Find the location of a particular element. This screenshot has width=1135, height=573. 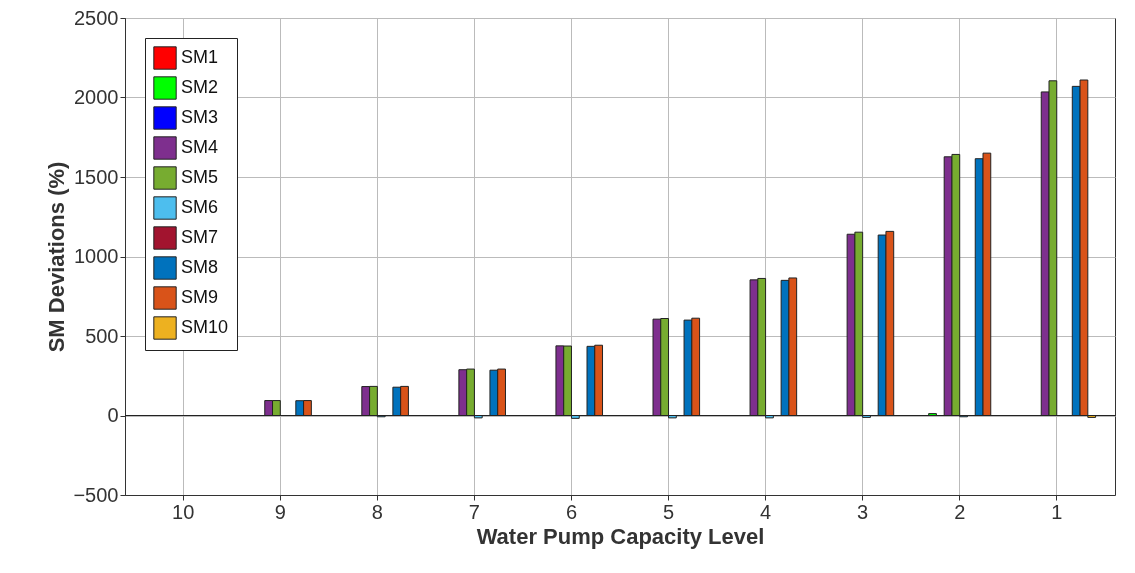

legend-label: SM2 is located at coordinates (200, 87).